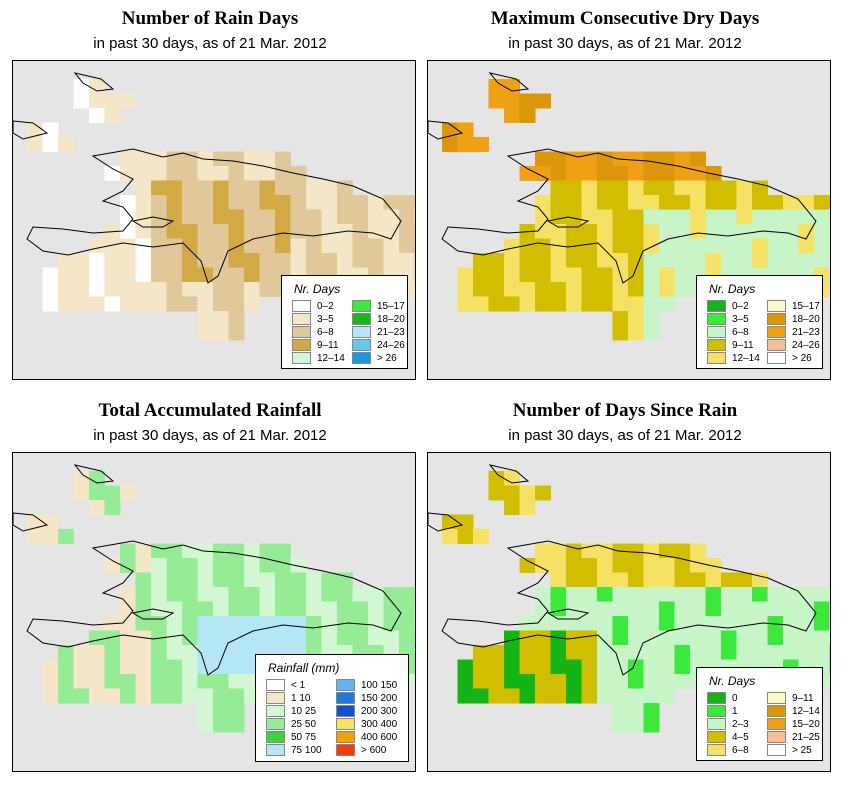  What do you see at coordinates (294, 750) in the screenshot?
I see `legend-item: 75 100` at bounding box center [294, 750].